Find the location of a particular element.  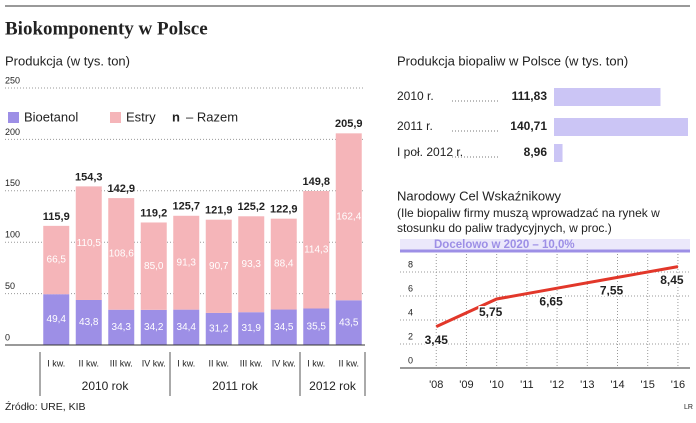

value-label: 110,5 is located at coordinates (89, 243).